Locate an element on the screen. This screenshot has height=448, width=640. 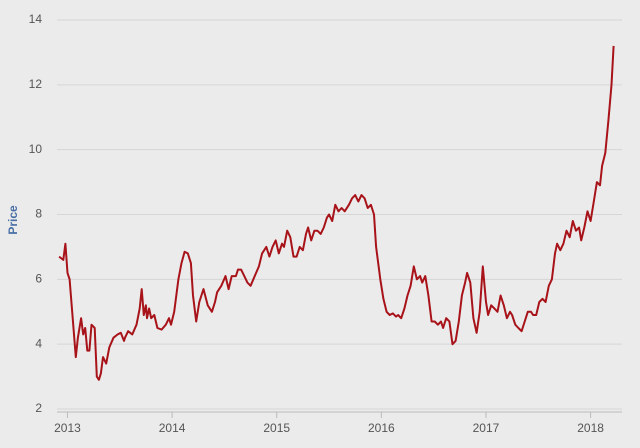
y-axis-label: Price is located at coordinates (13, 220).